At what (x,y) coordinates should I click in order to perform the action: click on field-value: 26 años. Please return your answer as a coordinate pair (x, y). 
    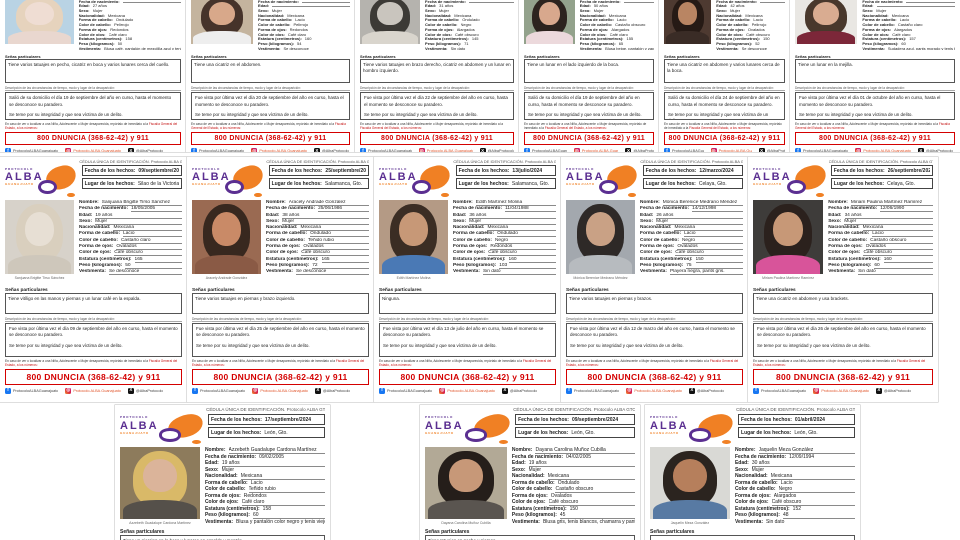
    Looking at the image, I should click on (699, 216).